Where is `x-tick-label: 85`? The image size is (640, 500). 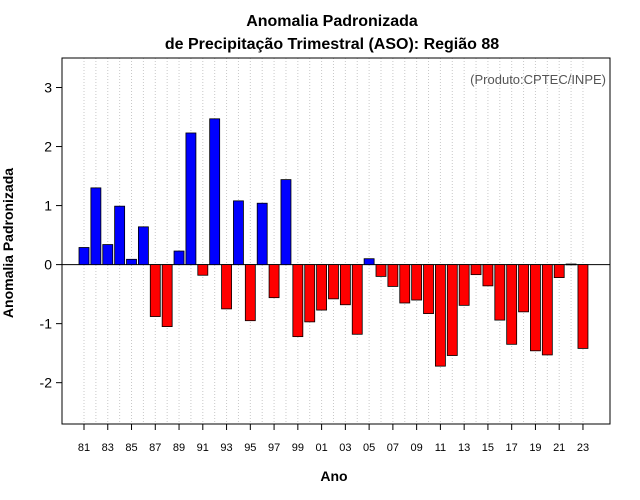
x-tick-label: 85 is located at coordinates (131, 448).